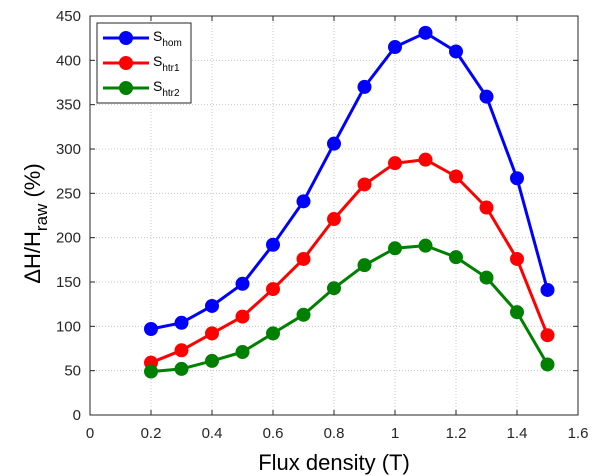 The width and height of the screenshot is (613, 476). I want to click on legend-marker-s-htr2, so click(126, 88).